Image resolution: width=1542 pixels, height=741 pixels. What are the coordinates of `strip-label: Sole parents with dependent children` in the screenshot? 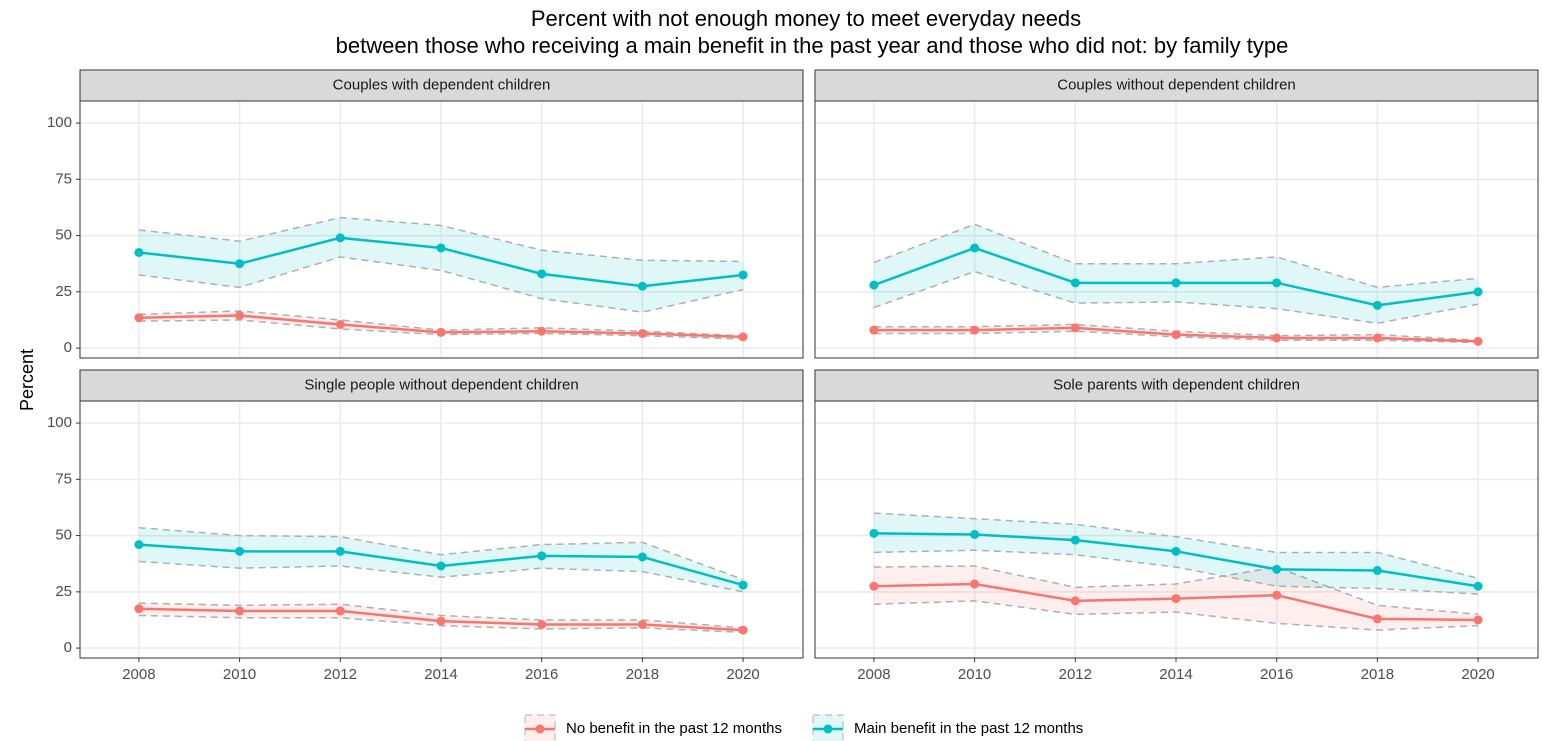 It's located at (1176, 384).